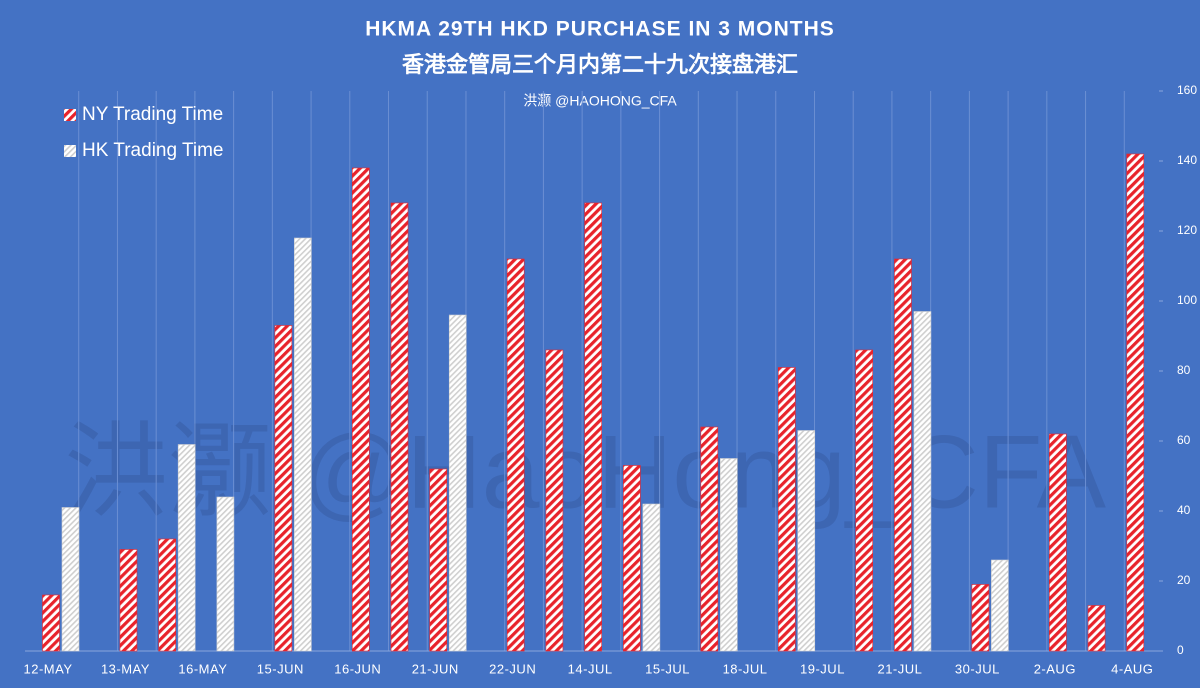 The height and width of the screenshot is (688, 1200). What do you see at coordinates (977, 668) in the screenshot?
I see `x-tick-label: 30-JUL` at bounding box center [977, 668].